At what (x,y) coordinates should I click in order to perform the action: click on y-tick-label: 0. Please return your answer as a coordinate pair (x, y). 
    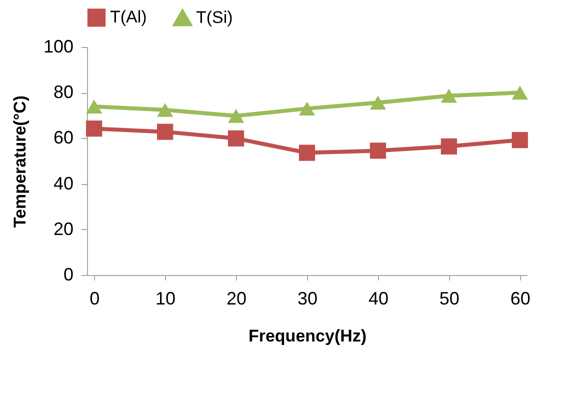
    Looking at the image, I should click on (68, 274).